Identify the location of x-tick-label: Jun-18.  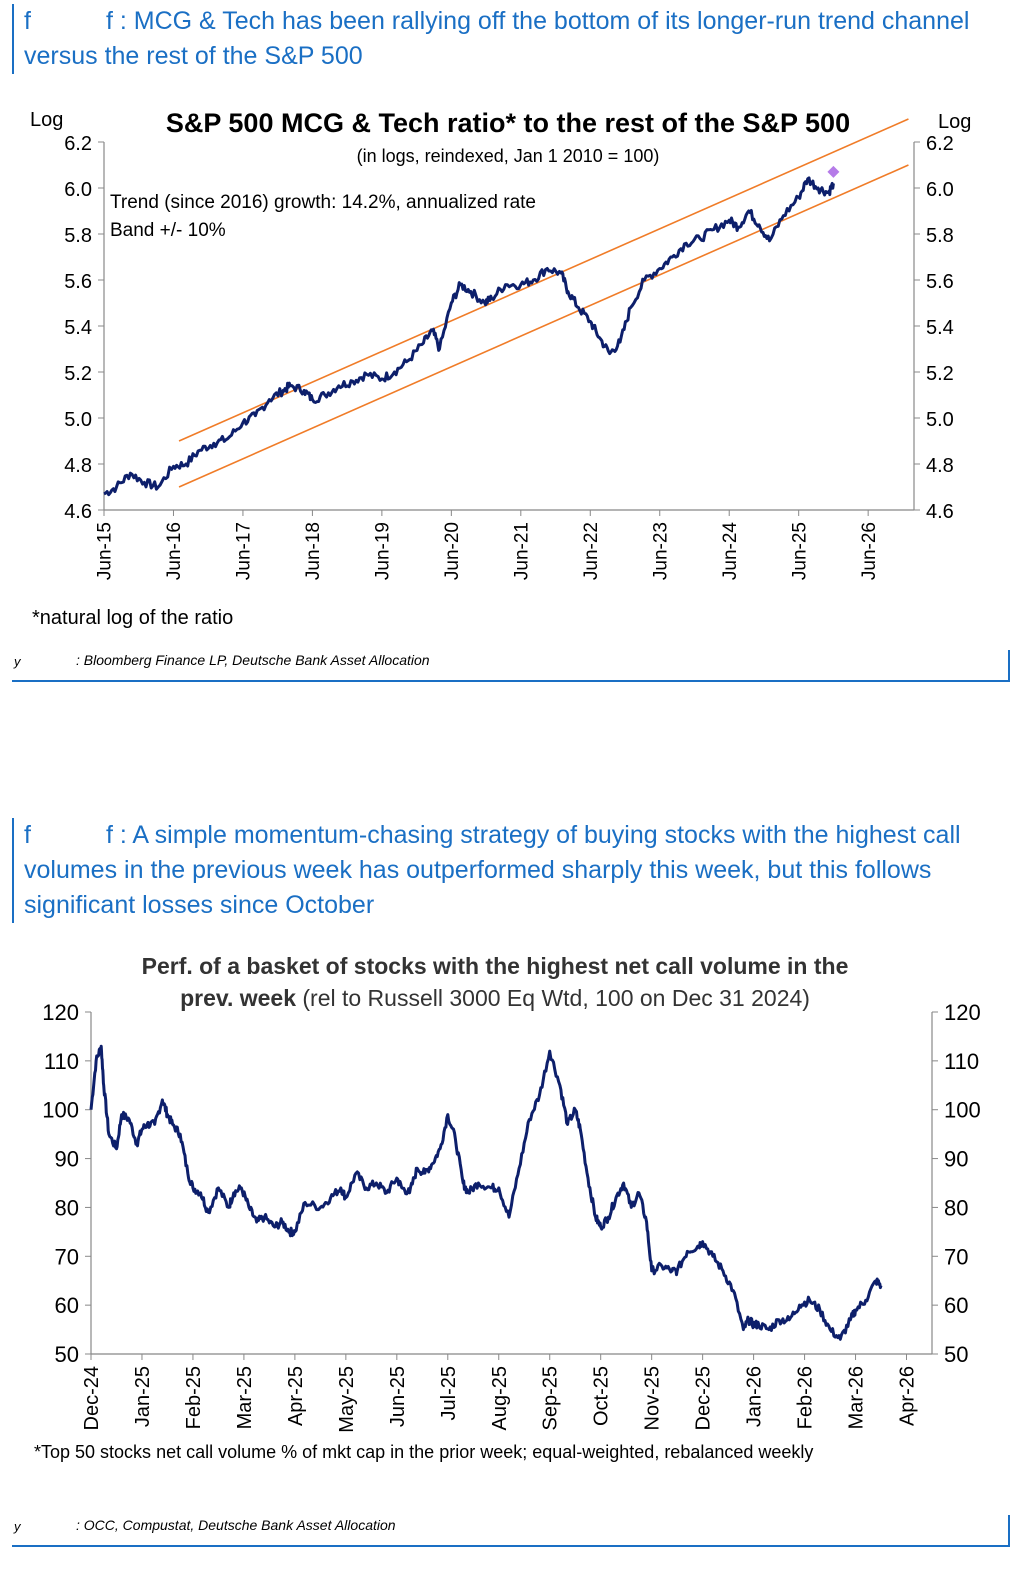
(313, 551).